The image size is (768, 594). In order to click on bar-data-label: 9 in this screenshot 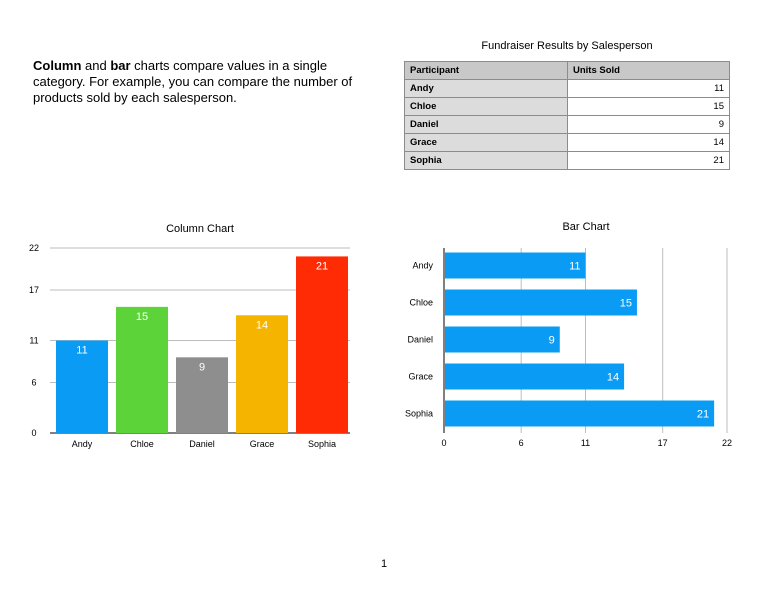, I will do `click(552, 341)`.